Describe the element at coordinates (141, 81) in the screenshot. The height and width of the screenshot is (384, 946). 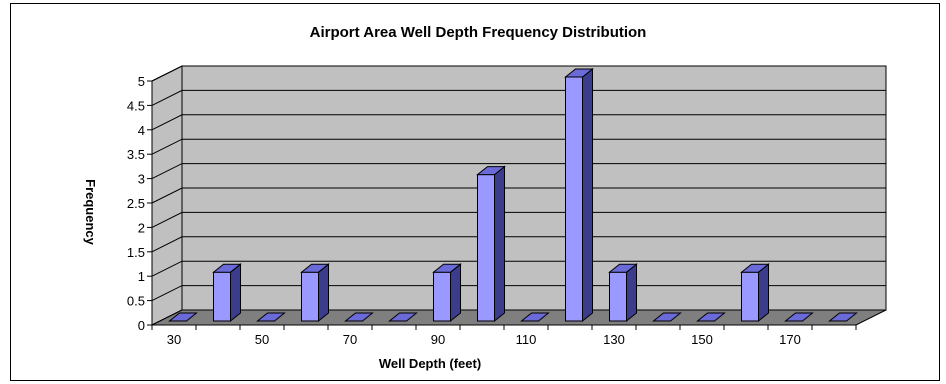
I see `y-tick-label: 5` at that location.